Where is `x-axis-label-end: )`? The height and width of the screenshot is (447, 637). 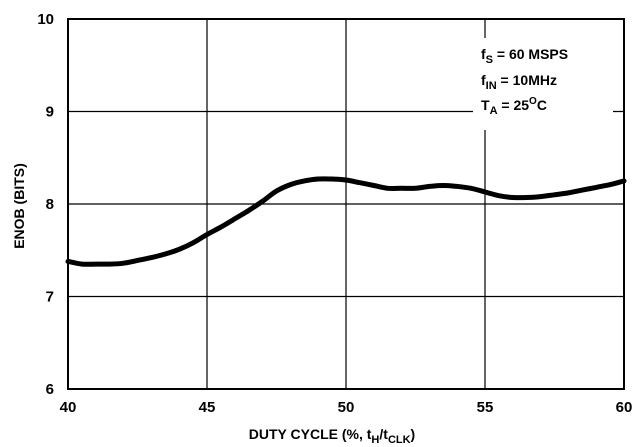 x-axis-label-end: ) is located at coordinates (413, 434).